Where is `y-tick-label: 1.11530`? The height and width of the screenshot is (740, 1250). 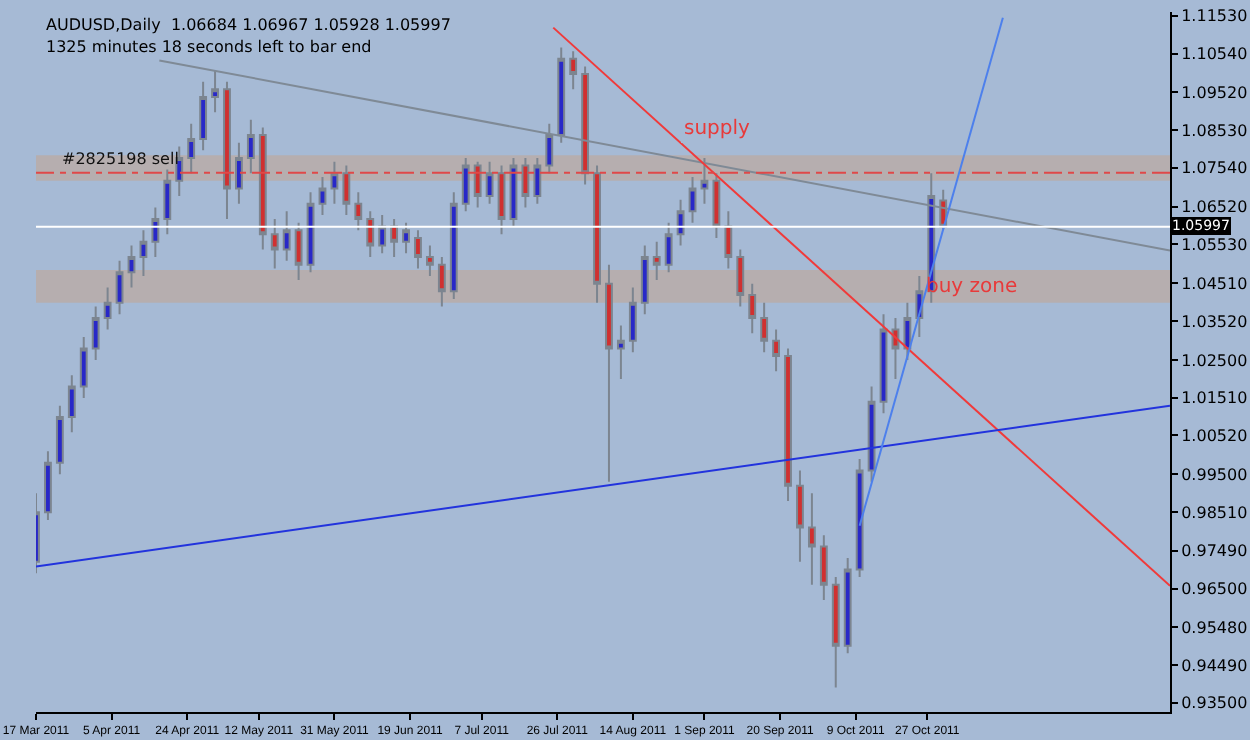
y-tick-label: 1.11530 is located at coordinates (1214, 16).